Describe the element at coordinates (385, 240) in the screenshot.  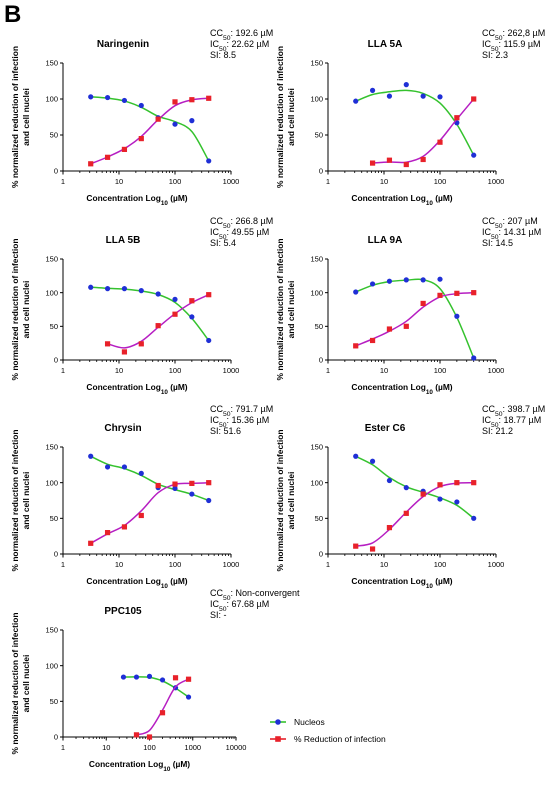
I see `chart-title: LLA 9A` at that location.